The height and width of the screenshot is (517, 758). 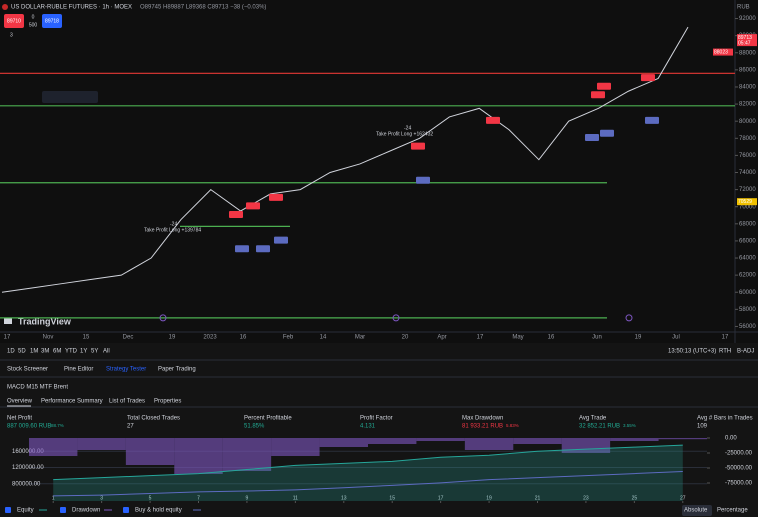 What do you see at coordinates (482, 419) in the screenshot?
I see `stat-label: Max Drawdown` at bounding box center [482, 419].